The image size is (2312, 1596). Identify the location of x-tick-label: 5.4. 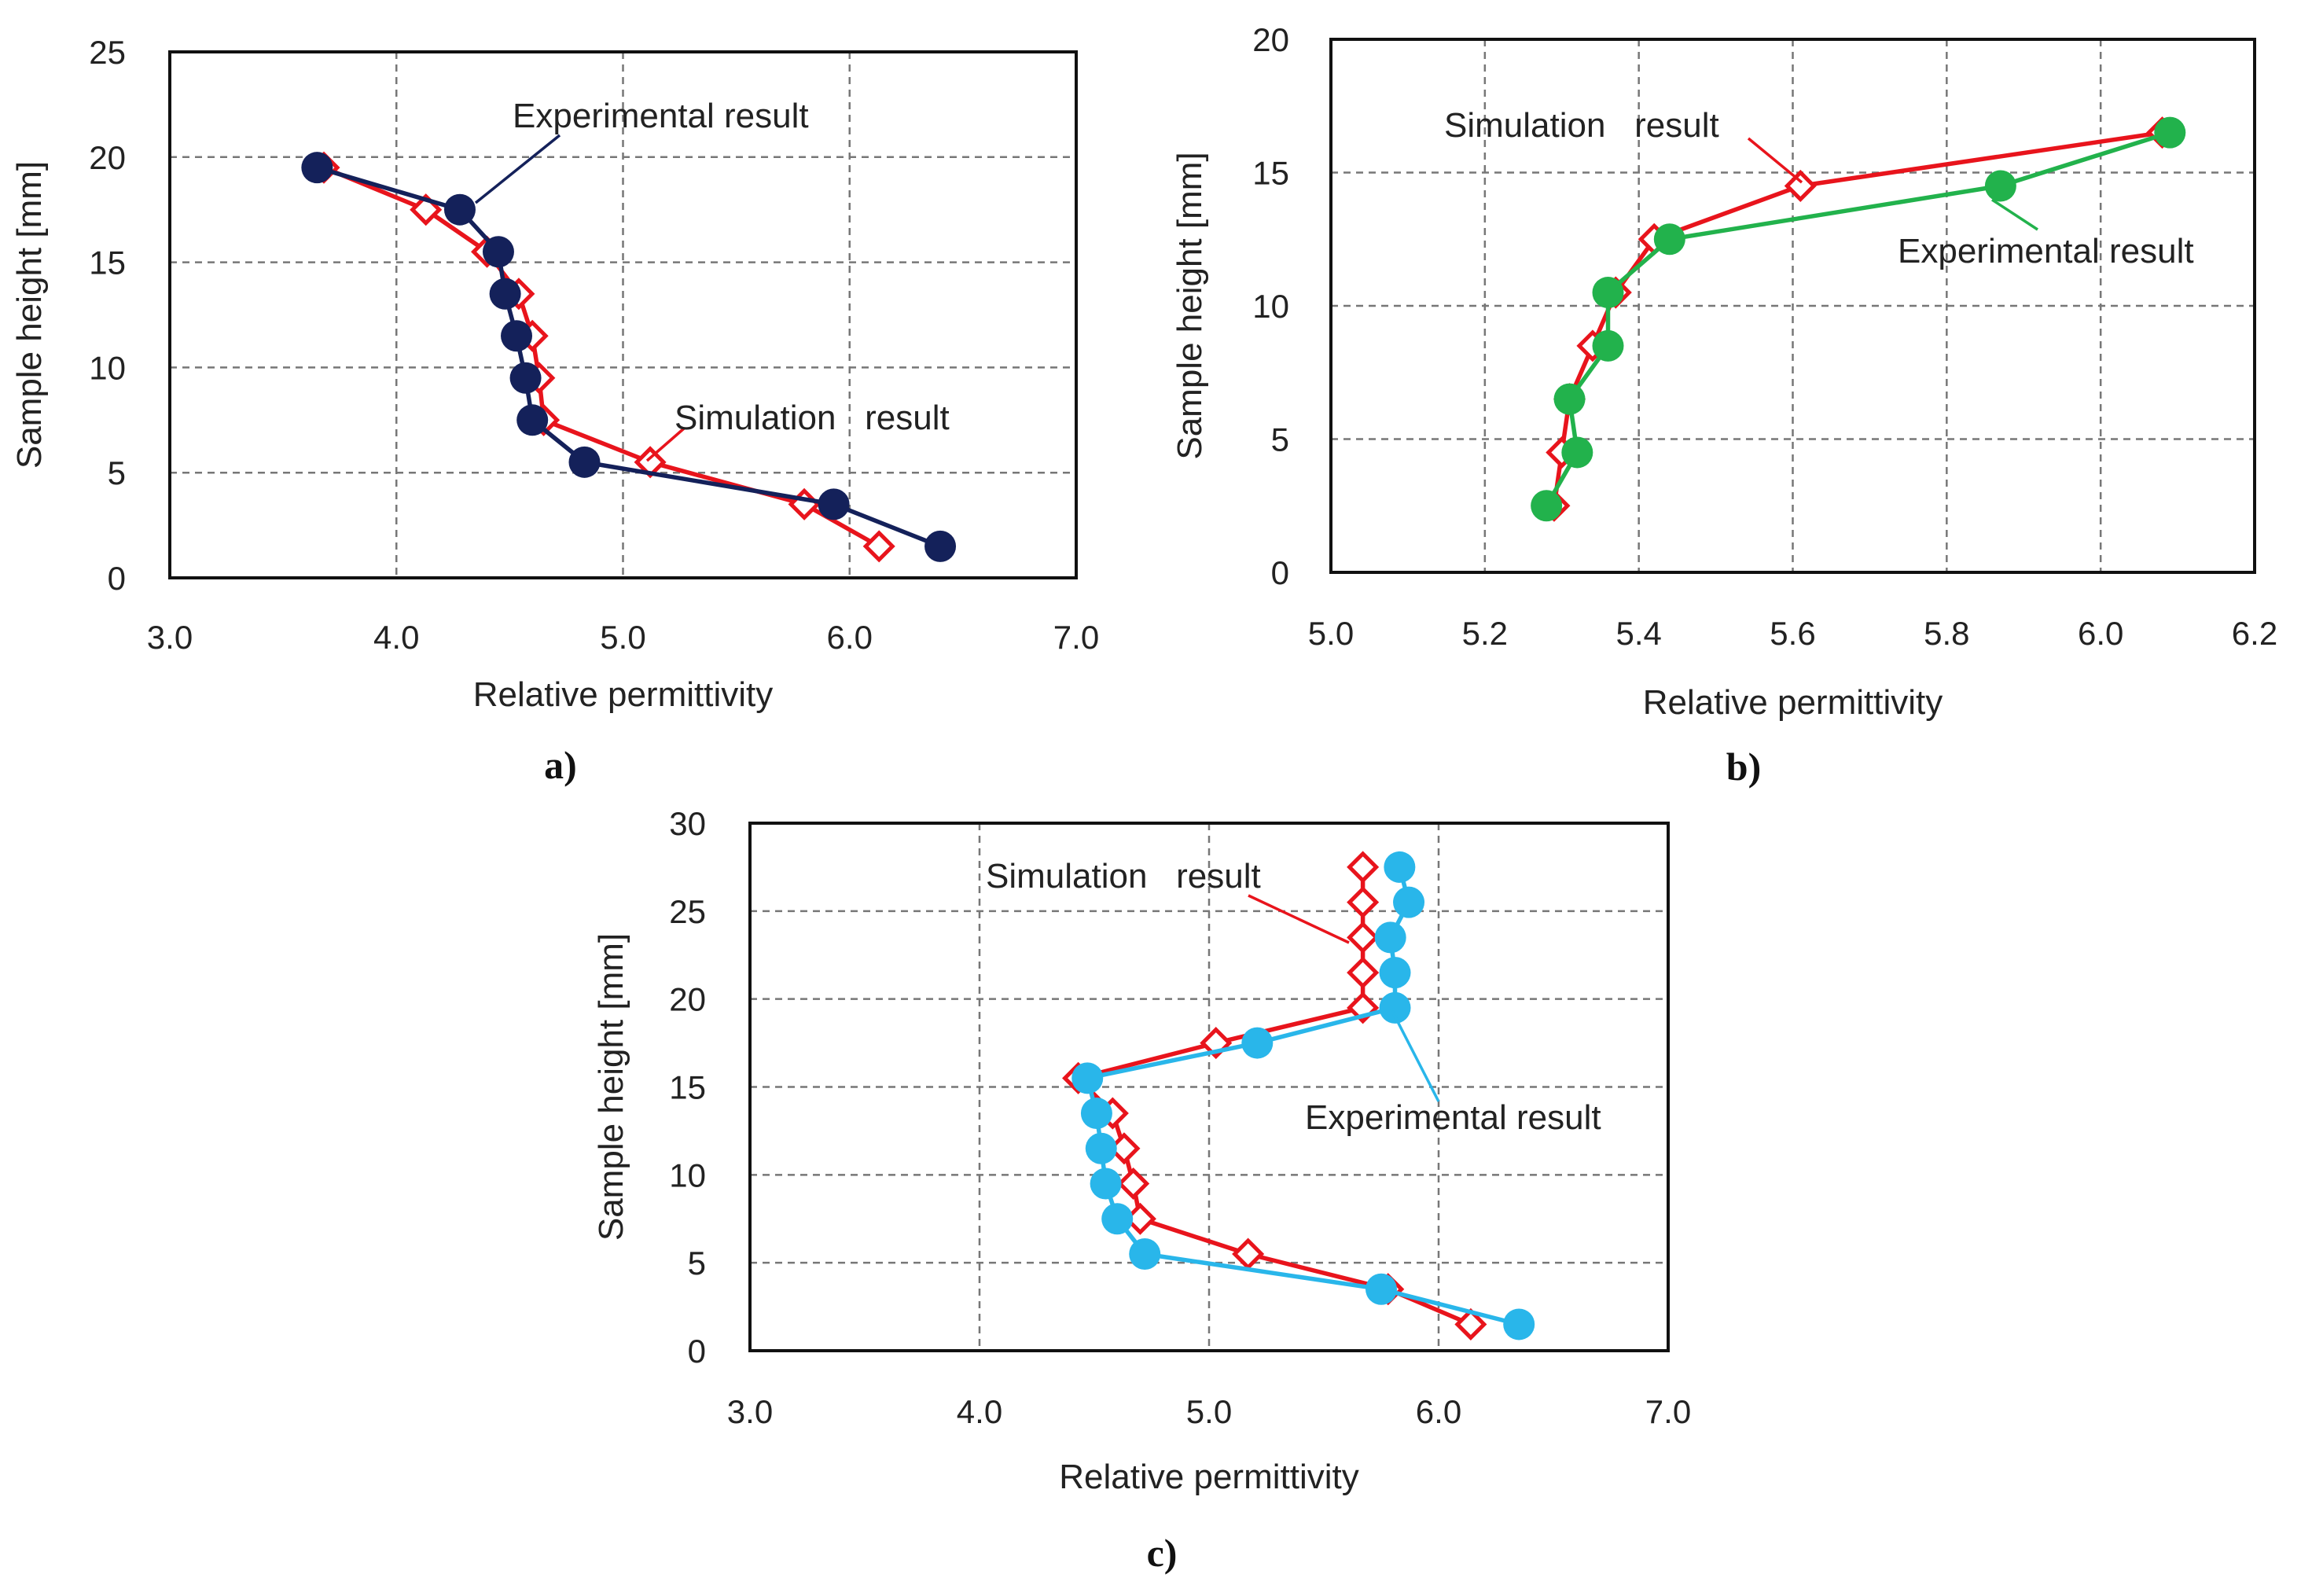
(1638, 633).